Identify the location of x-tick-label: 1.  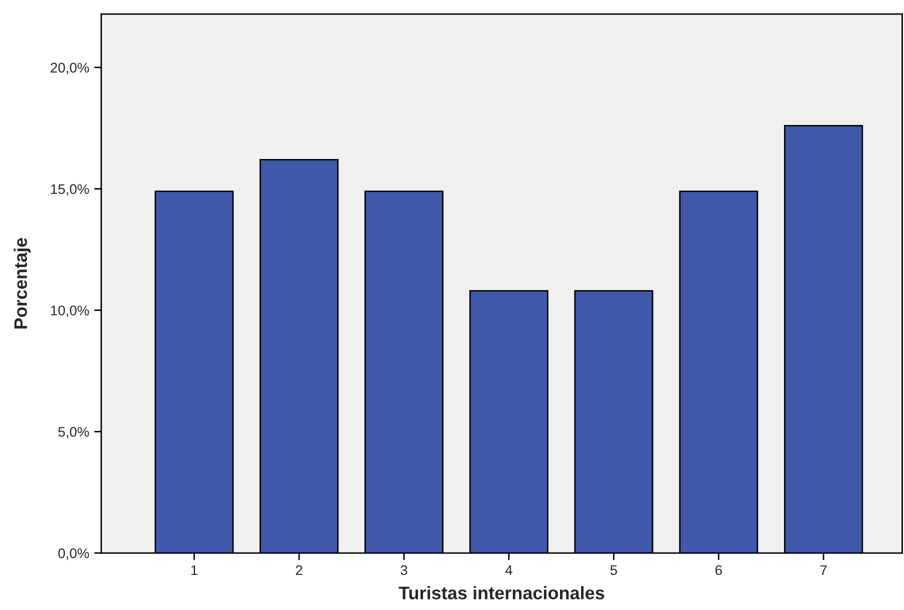
(194, 570).